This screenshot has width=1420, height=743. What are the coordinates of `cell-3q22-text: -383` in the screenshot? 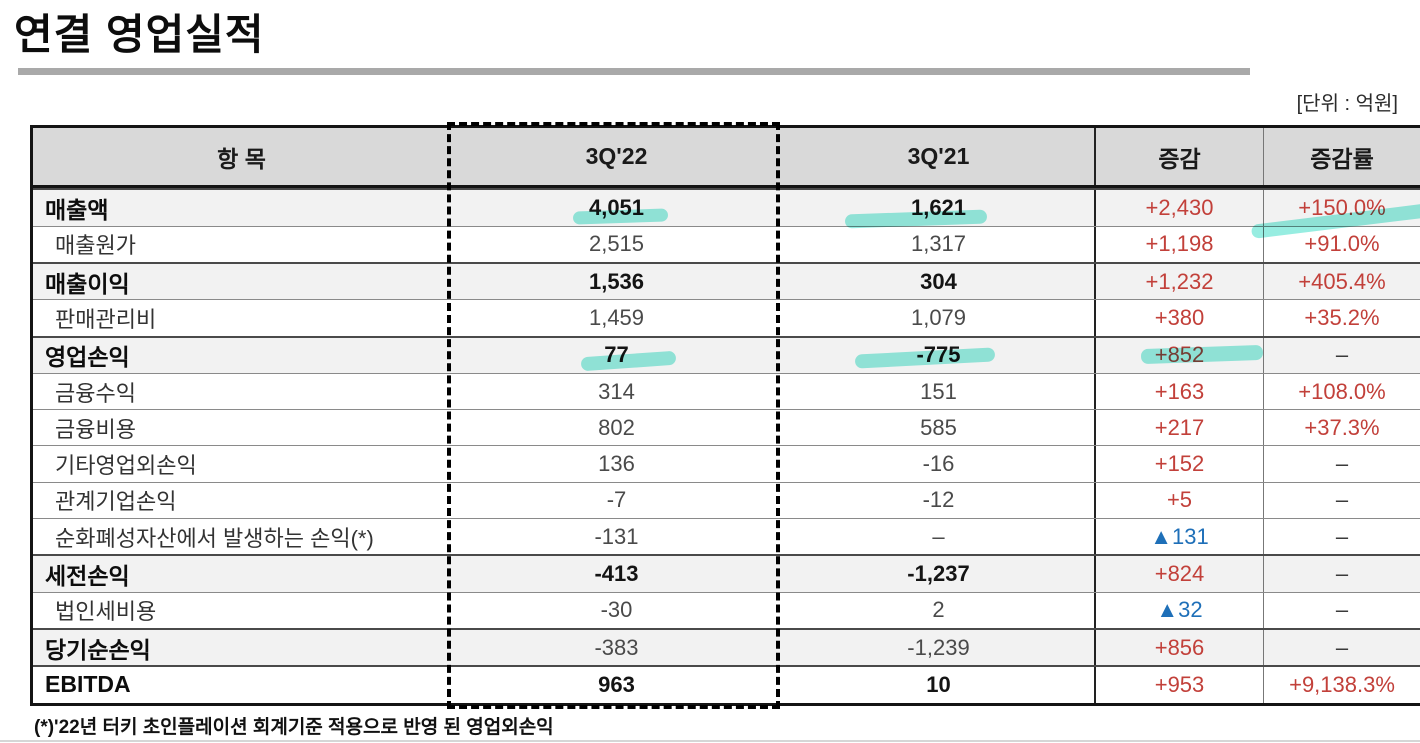 It's located at (616, 647).